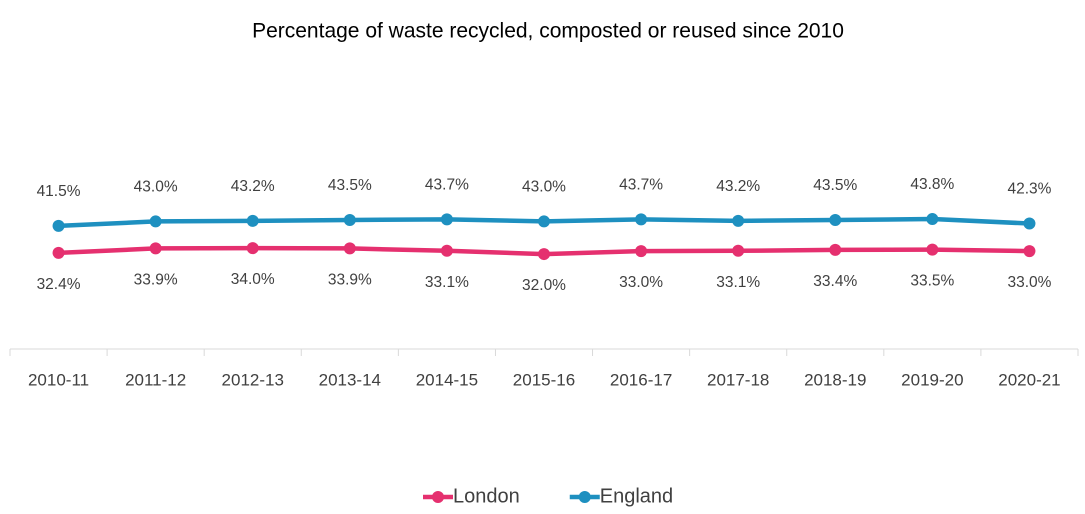 This screenshot has height=514, width=1085. Describe the element at coordinates (1029, 189) in the screenshot. I see `value-label: 42.3%` at that location.